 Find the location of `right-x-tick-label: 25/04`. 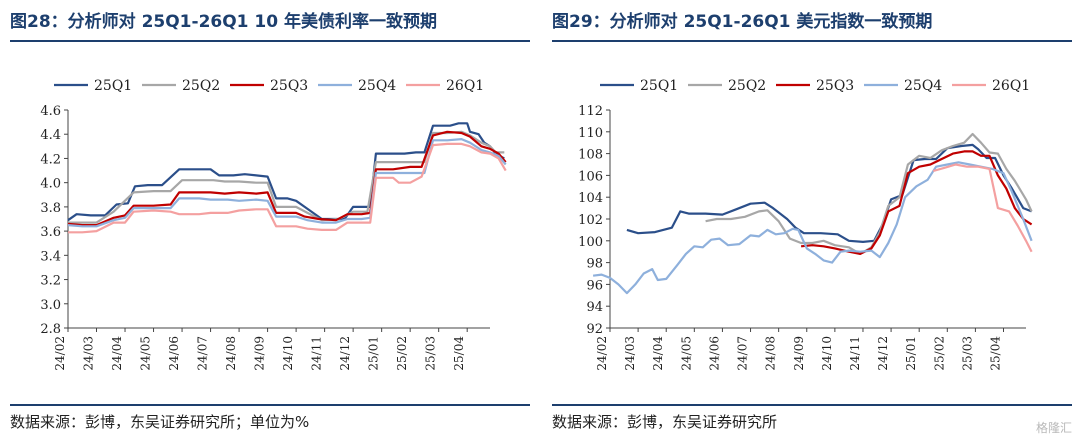

right-x-tick-label: 25/04 is located at coordinates (996, 353).